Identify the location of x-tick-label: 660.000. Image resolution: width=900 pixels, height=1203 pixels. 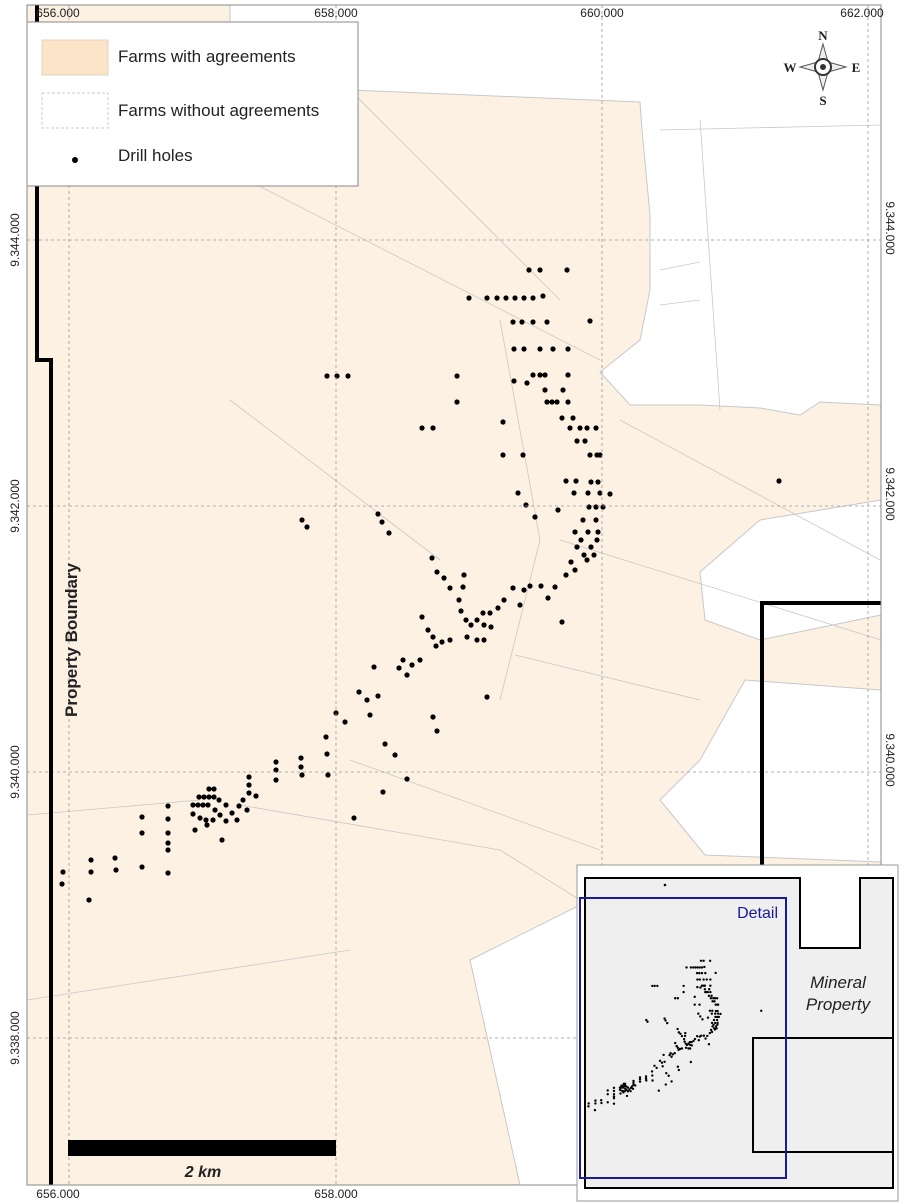
(602, 13).